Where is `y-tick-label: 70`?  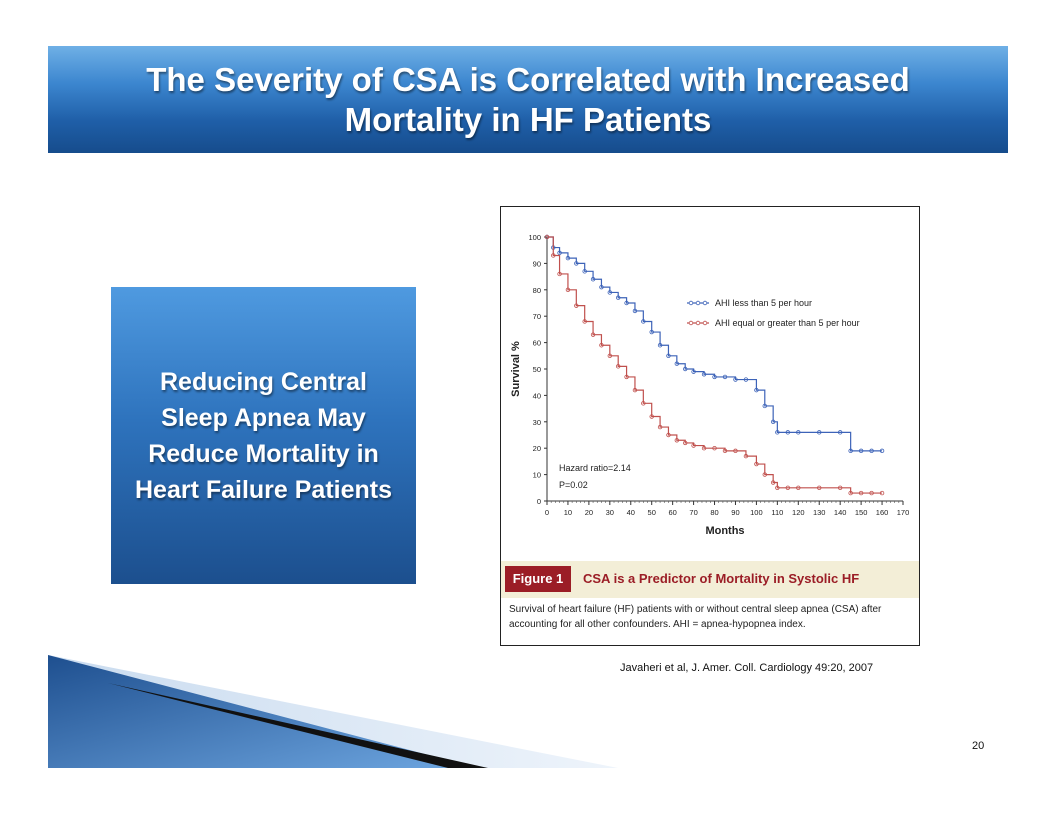 y-tick-label: 70 is located at coordinates (537, 316).